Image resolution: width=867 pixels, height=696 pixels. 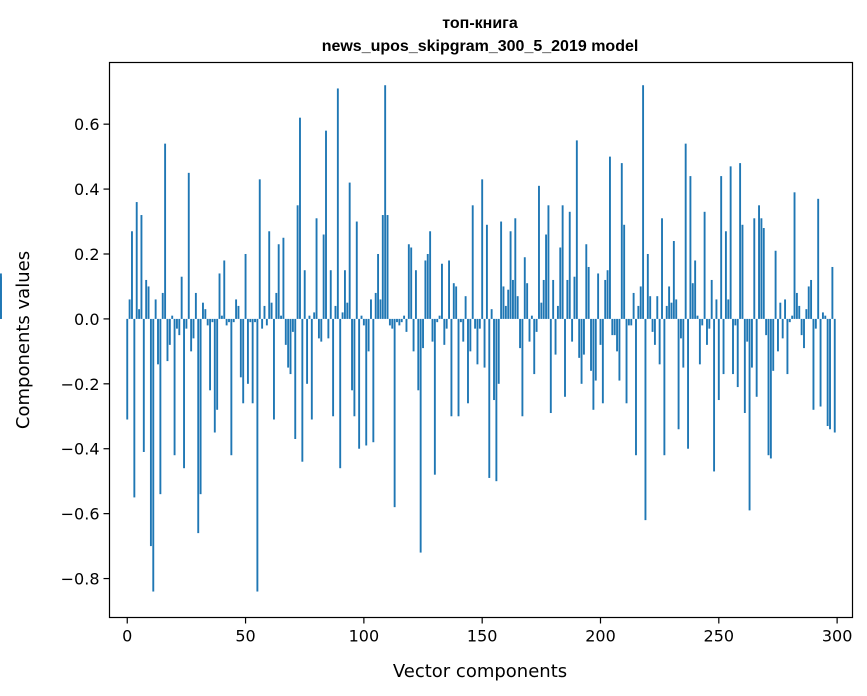 I want to click on y-tick-label: 0.2, so click(x=86, y=254).